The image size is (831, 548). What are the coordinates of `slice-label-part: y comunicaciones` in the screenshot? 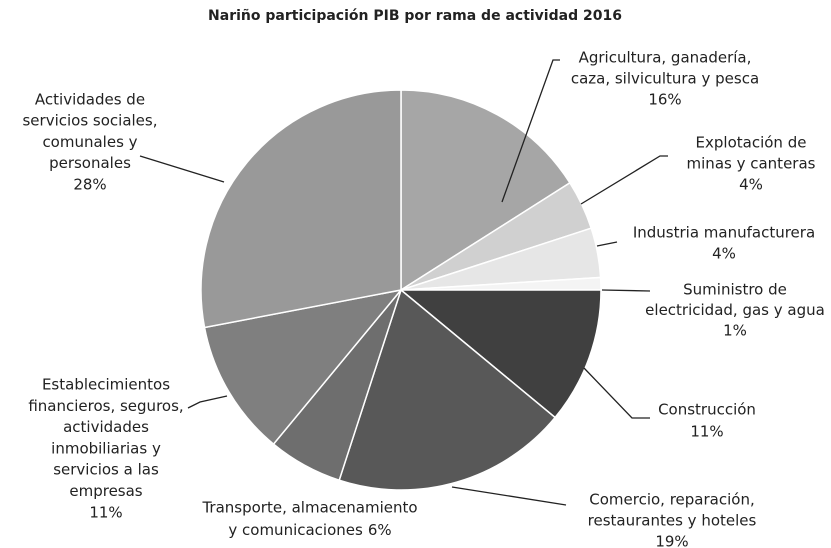 It's located at (295, 530).